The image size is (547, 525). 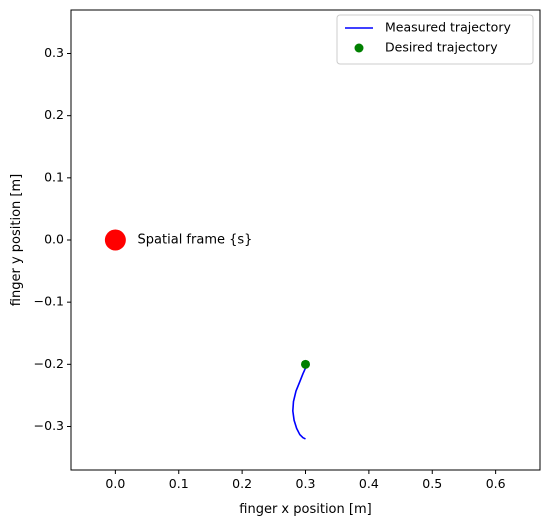 What do you see at coordinates (49, 425) in the screenshot?
I see `y-tick-label: −0.3` at bounding box center [49, 425].